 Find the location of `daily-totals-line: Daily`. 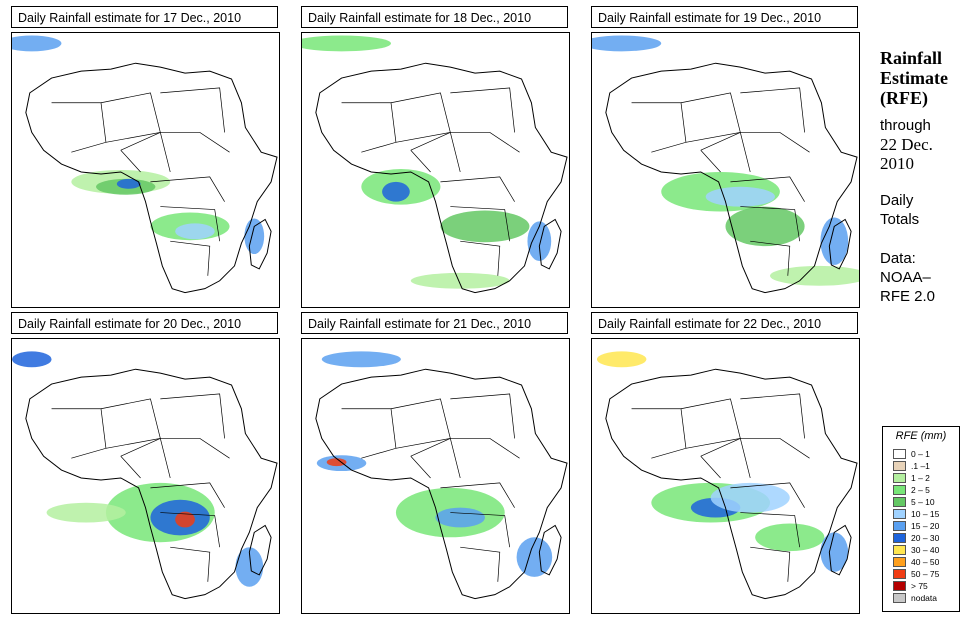

daily-totals-line: Daily is located at coordinates (897, 200).